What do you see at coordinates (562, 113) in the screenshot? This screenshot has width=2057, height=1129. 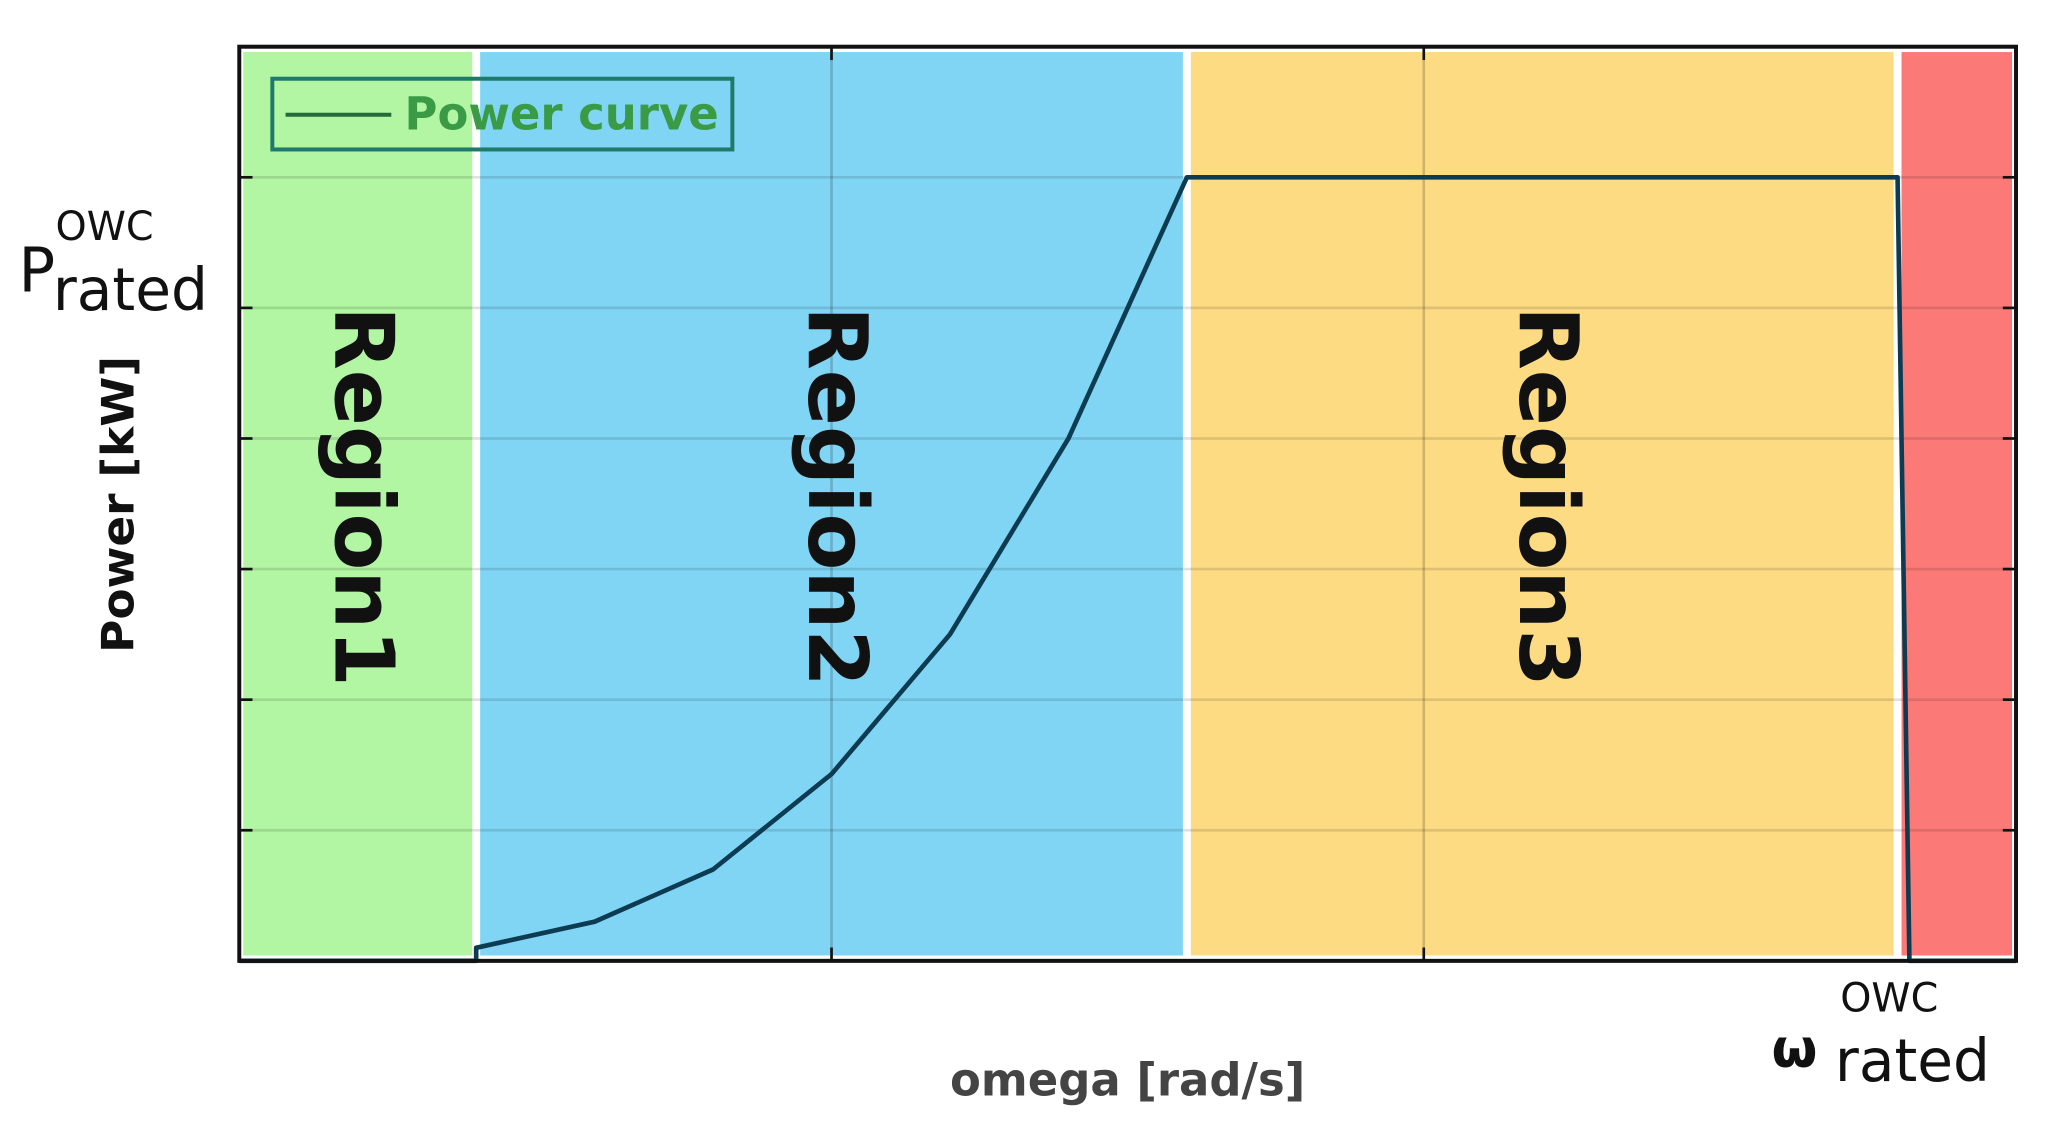 I see `legend-label: Power curve` at bounding box center [562, 113].